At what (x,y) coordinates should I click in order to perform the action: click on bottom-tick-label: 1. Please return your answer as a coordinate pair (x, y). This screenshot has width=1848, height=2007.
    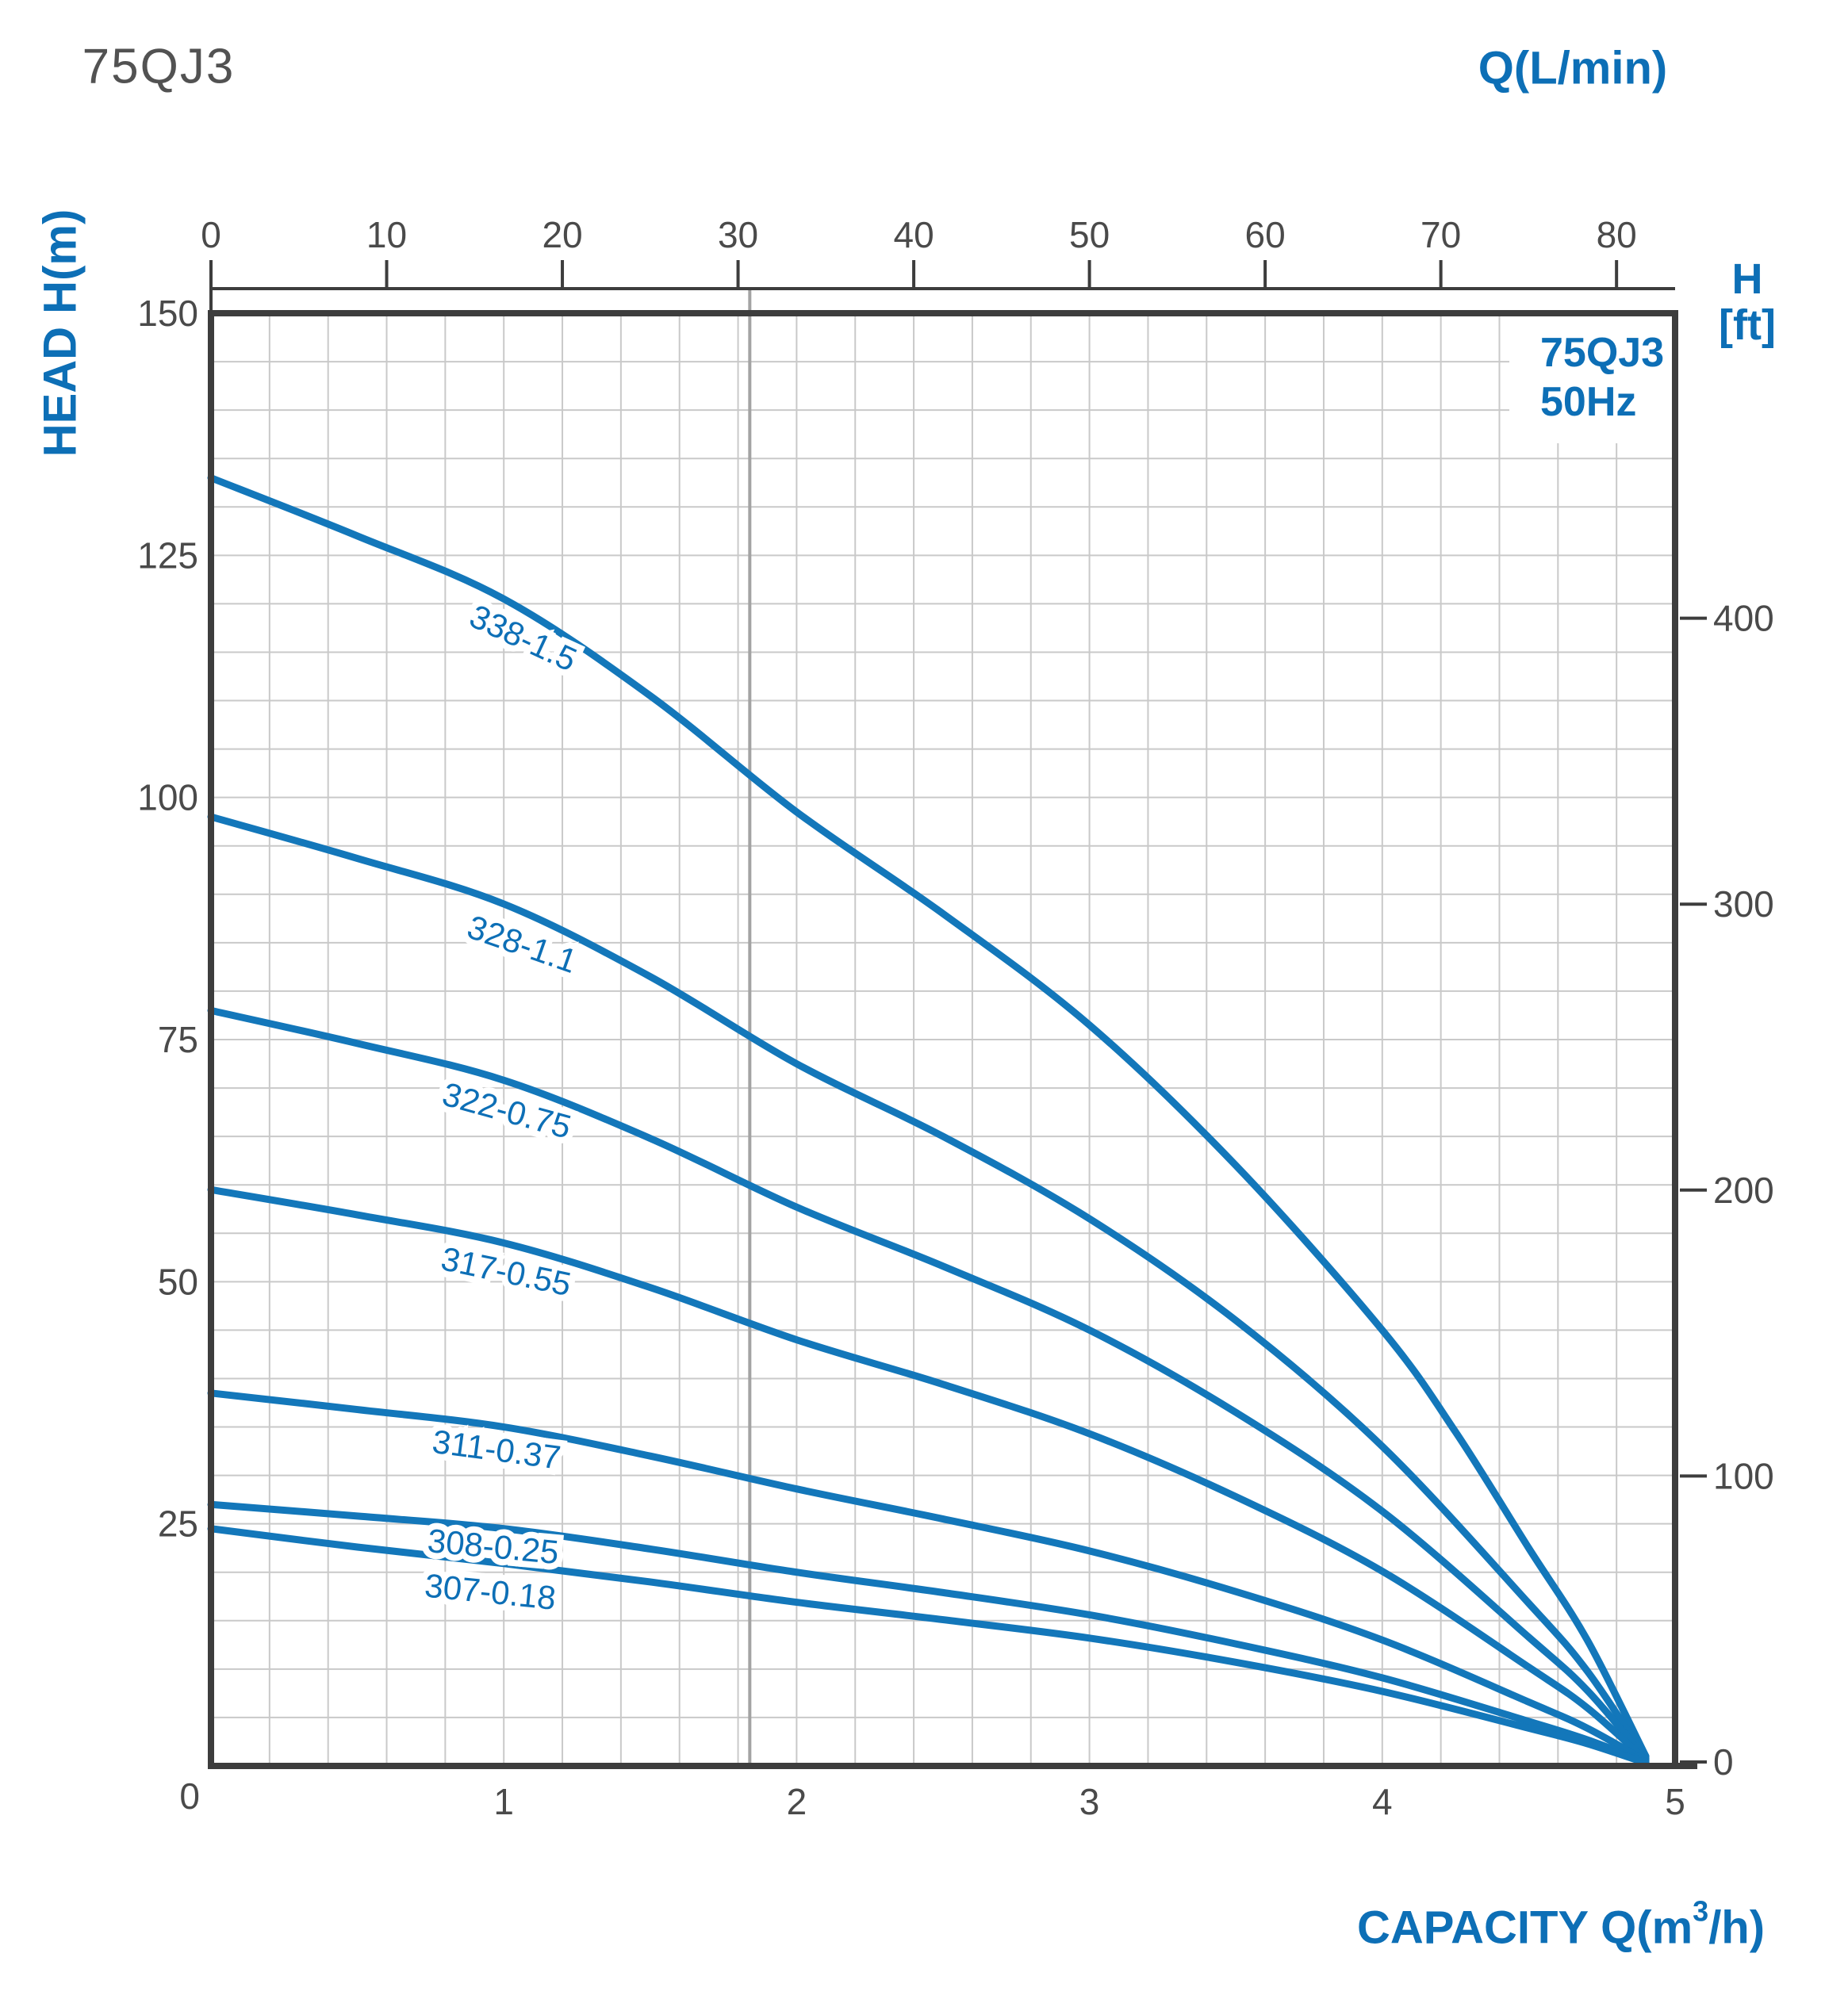
    Looking at the image, I should click on (503, 1801).